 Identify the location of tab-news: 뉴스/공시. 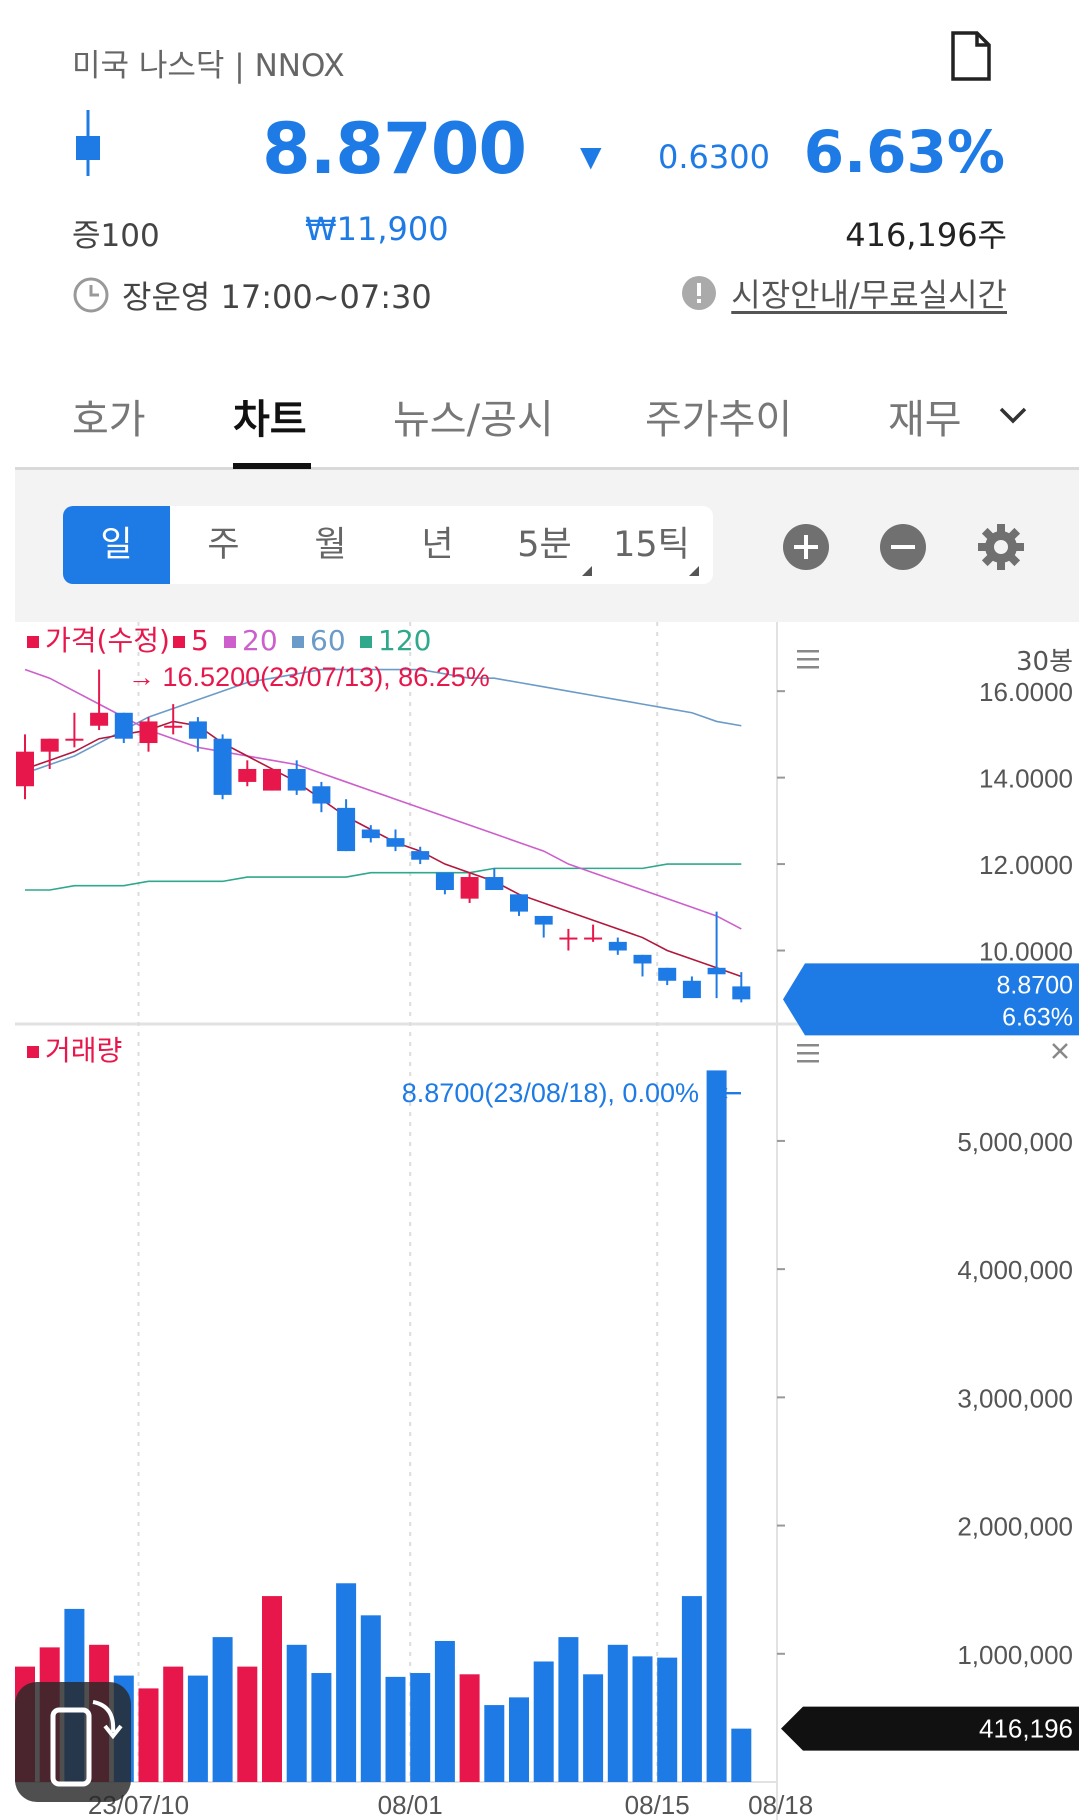
(473, 420).